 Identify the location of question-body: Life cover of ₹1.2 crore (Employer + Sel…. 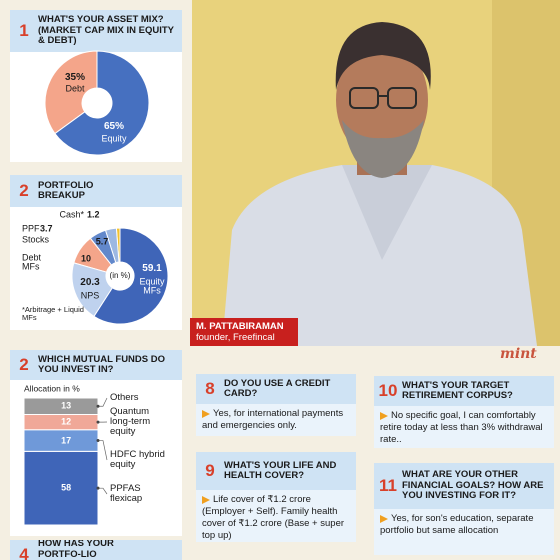
(276, 516).